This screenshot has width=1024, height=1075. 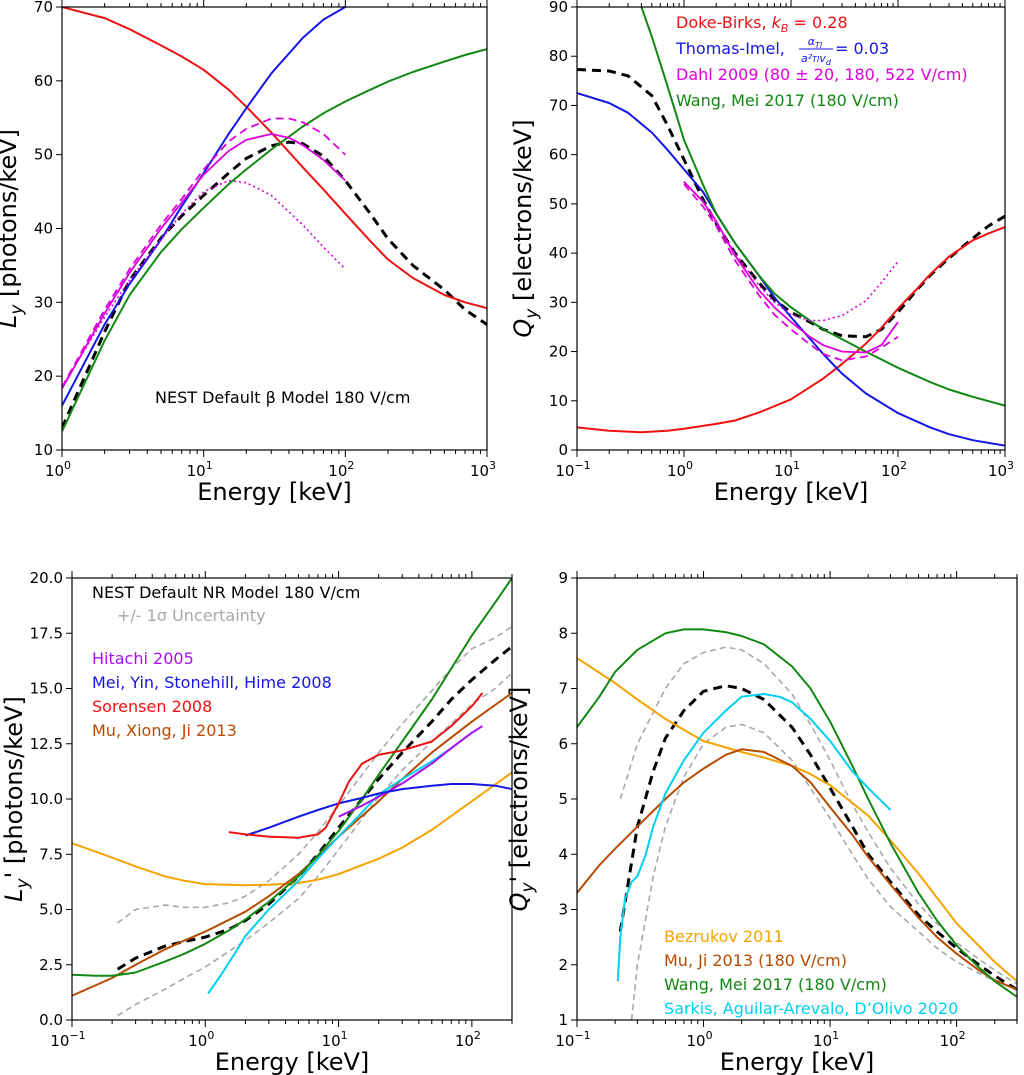 What do you see at coordinates (730, 48) in the screenshot?
I see `legend-entry-thomas-imel: Thomas-Imel,` at bounding box center [730, 48].